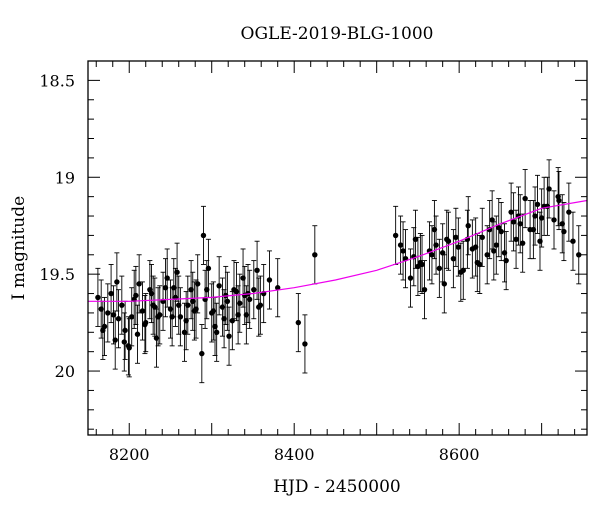 This screenshot has height=512, width=600. What do you see at coordinates (65, 371) in the screenshot?
I see `y-tick-label: 20` at bounding box center [65, 371].